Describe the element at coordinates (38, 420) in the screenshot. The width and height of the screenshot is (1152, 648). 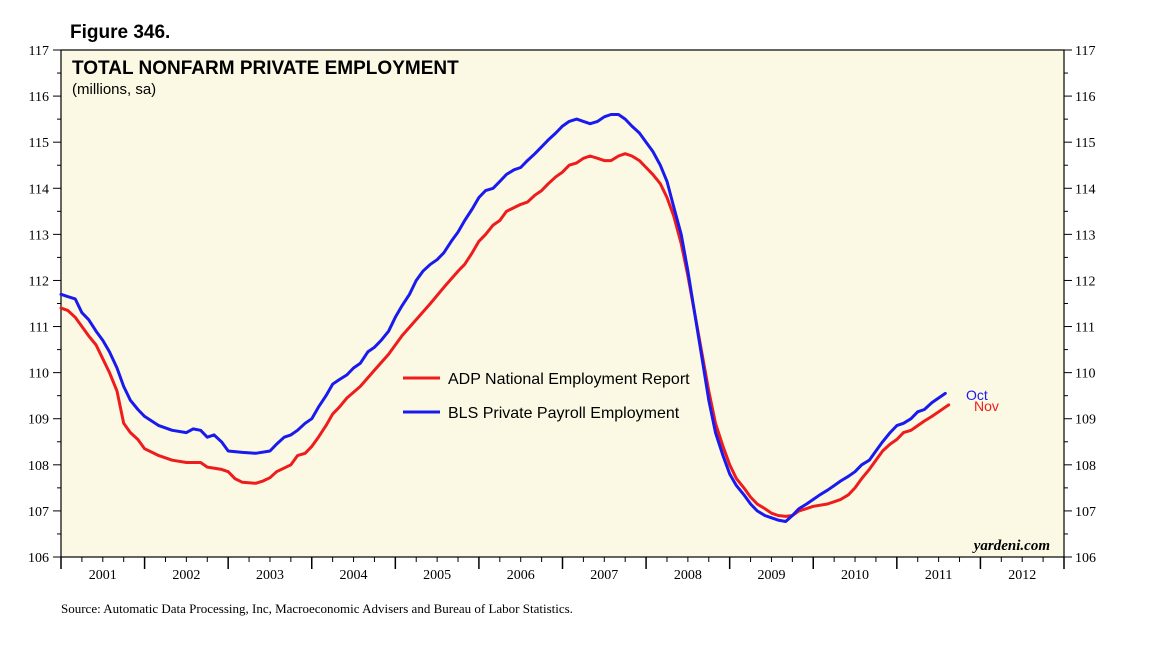
I see `y-tick-label-left: 109` at that location.